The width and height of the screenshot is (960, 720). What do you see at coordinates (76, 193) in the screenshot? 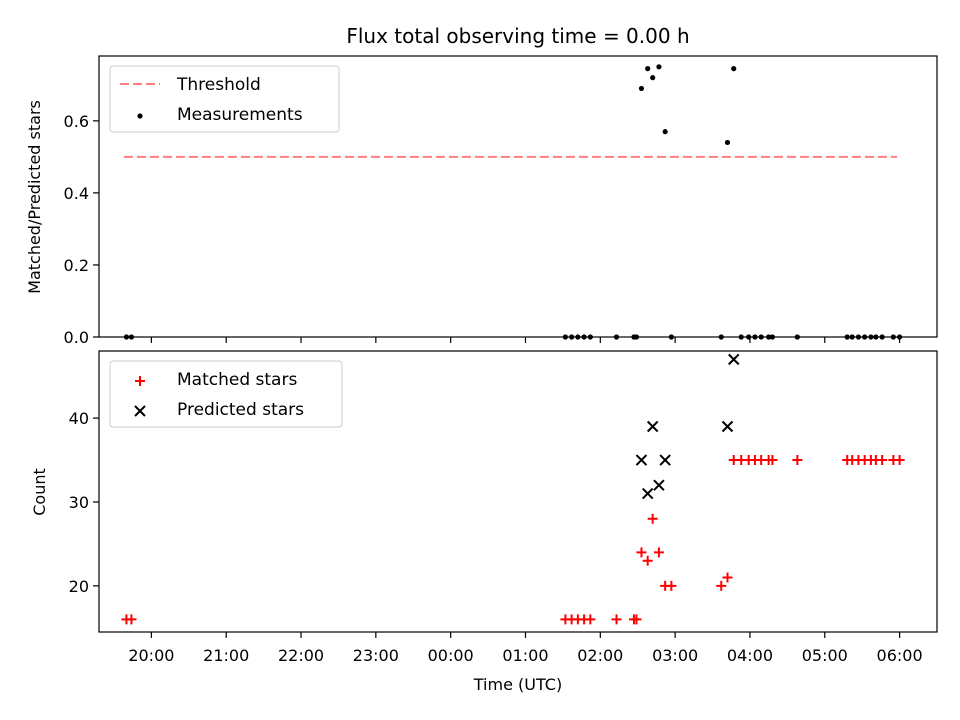
I see `y-tick-label: 0.4` at bounding box center [76, 193].